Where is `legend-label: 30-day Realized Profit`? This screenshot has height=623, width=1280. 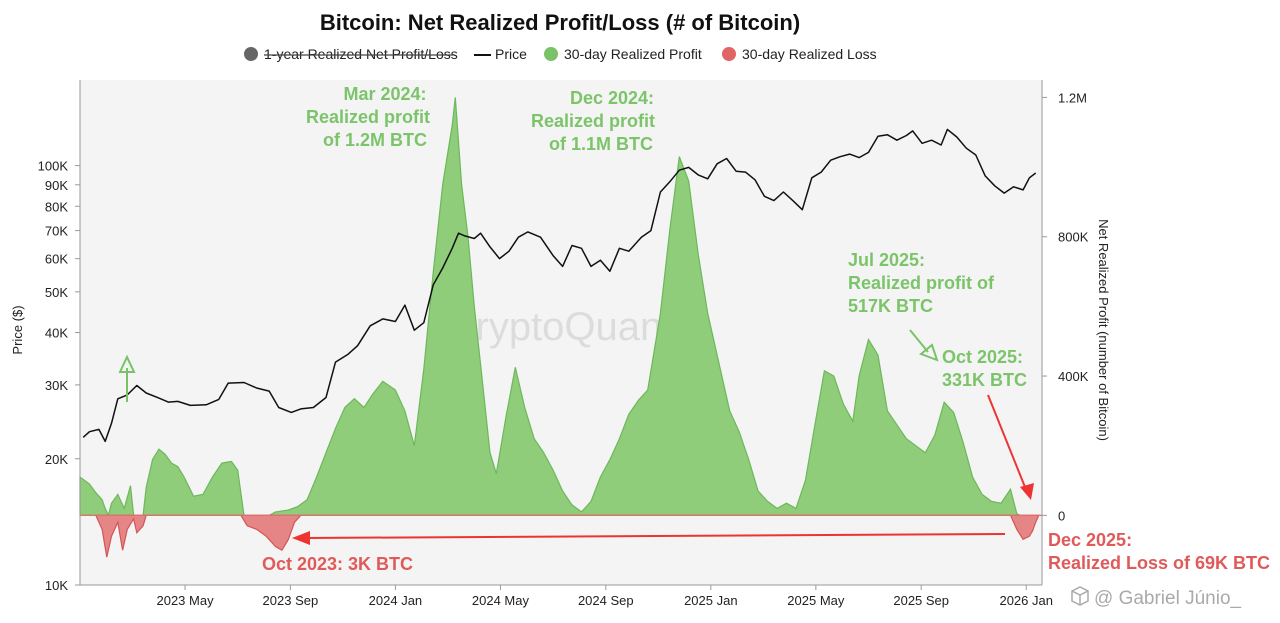
legend-label: 30-day Realized Profit is located at coordinates (633, 54).